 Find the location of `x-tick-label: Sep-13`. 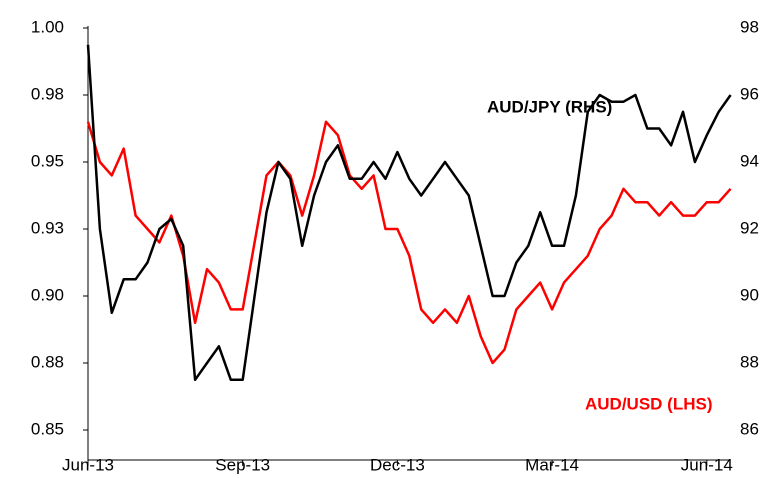

x-tick-label: Sep-13 is located at coordinates (242, 464).